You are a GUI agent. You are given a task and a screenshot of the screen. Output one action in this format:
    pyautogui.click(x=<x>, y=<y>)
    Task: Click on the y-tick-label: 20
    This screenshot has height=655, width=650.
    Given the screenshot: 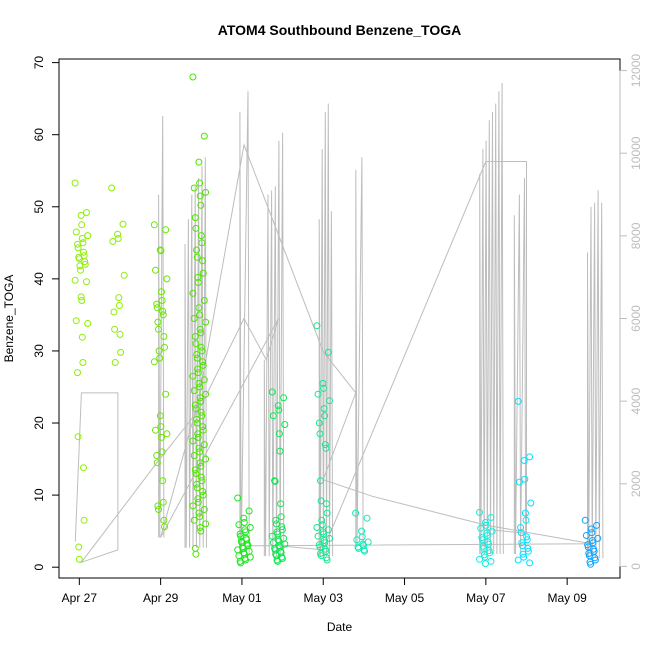 What is the action you would take?
    pyautogui.click(x=39, y=423)
    